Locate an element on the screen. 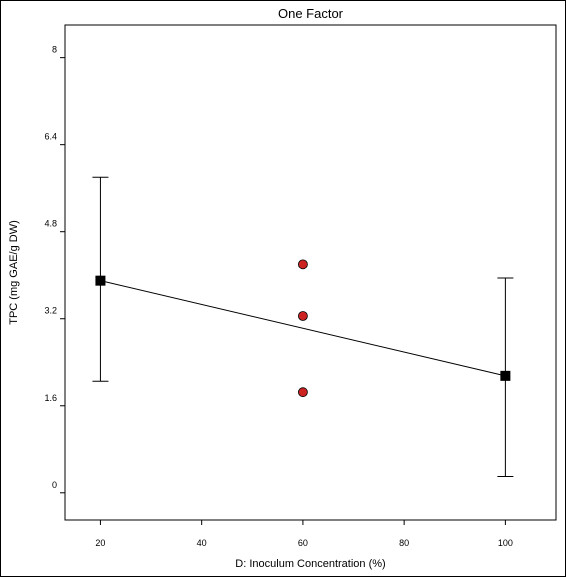 This screenshot has width=566, height=577. x-tick-label: 20 is located at coordinates (100, 543).